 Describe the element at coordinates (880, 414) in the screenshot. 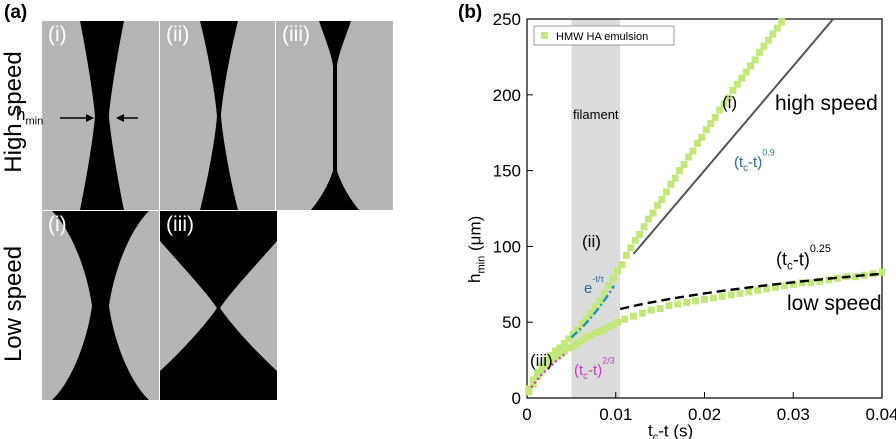

I see `x-tick-label: 0.04` at that location.